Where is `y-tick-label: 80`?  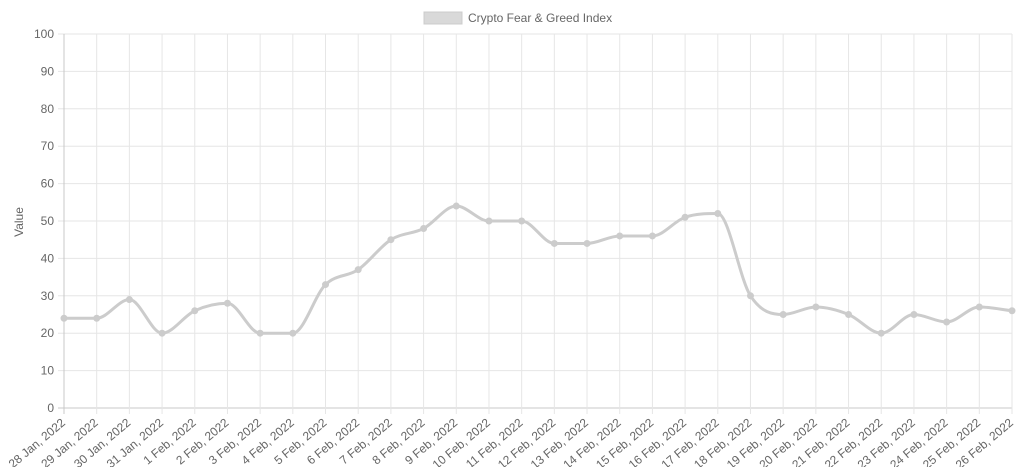 y-tick-label: 80 is located at coordinates (48, 109).